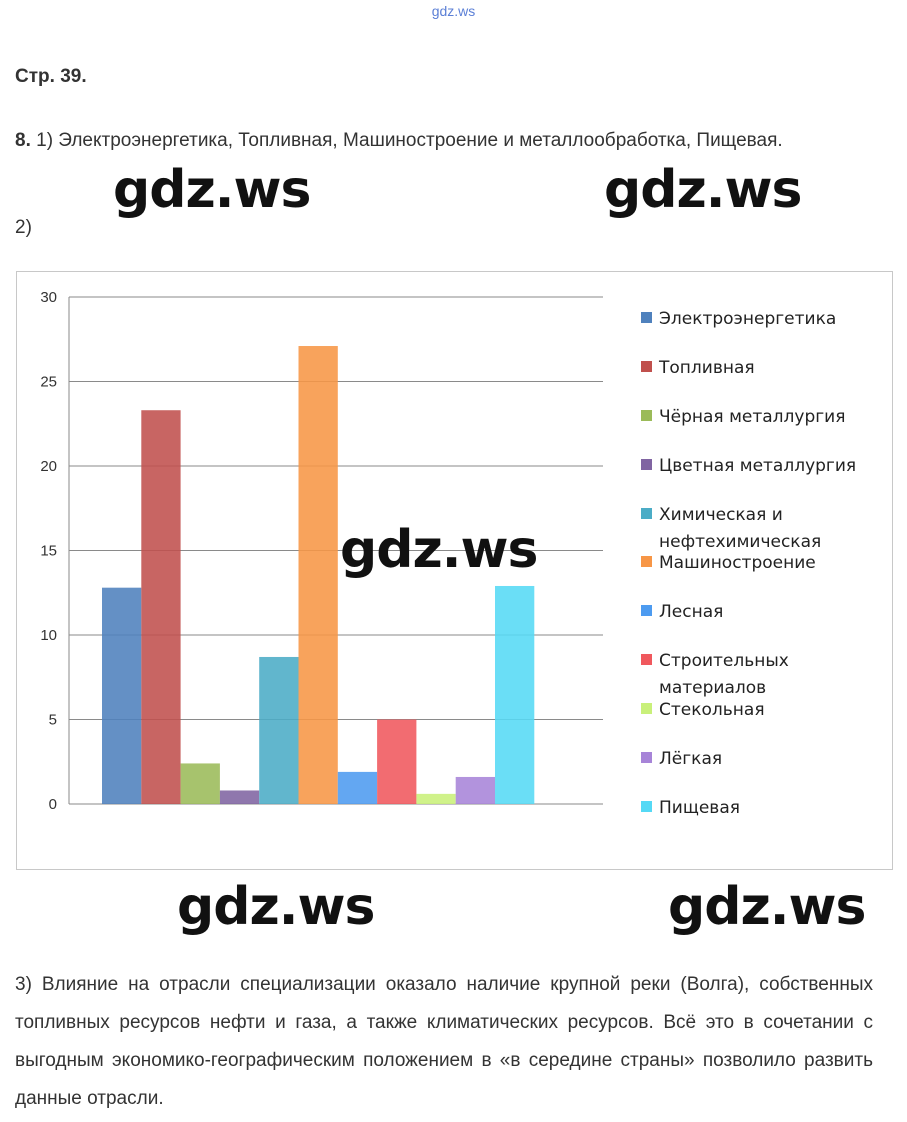  I want to click on y-tick-label: 25, so click(48, 382).